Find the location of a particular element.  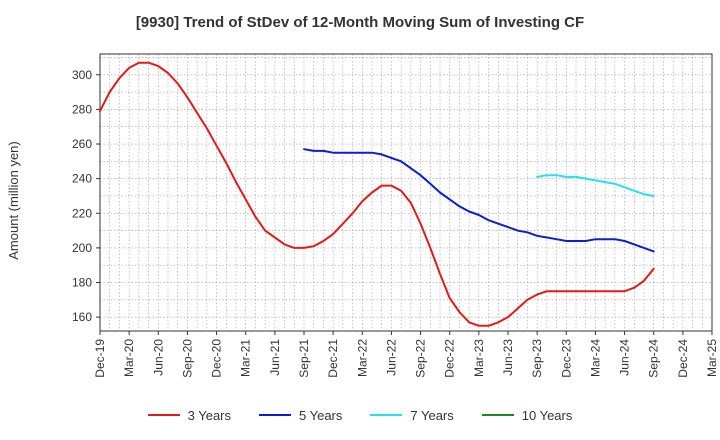

x-tick-label: Sep-22 is located at coordinates (421, 358).